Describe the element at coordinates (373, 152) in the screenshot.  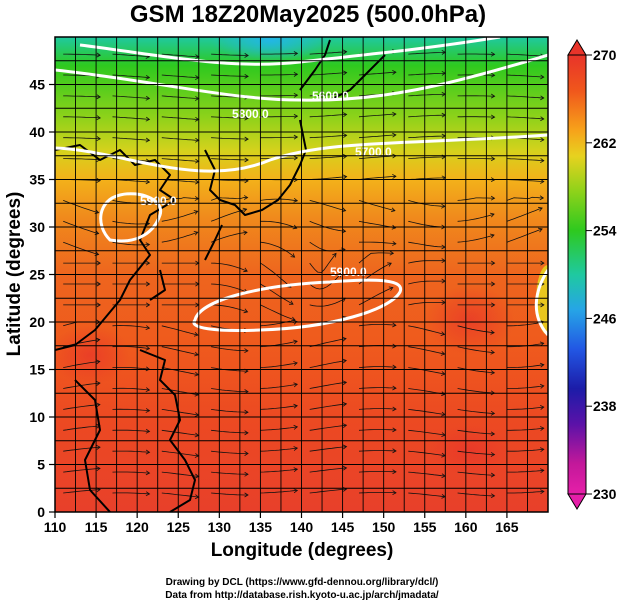
I see `contour-label-5700: 5700.0` at that location.